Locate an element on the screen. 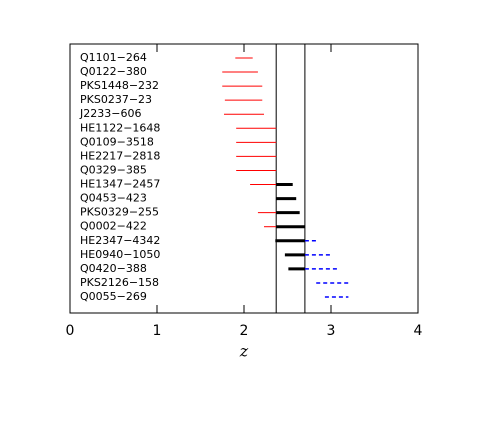 The height and width of the screenshot is (446, 491). category-label: HE0940−1050 is located at coordinates (120, 254).